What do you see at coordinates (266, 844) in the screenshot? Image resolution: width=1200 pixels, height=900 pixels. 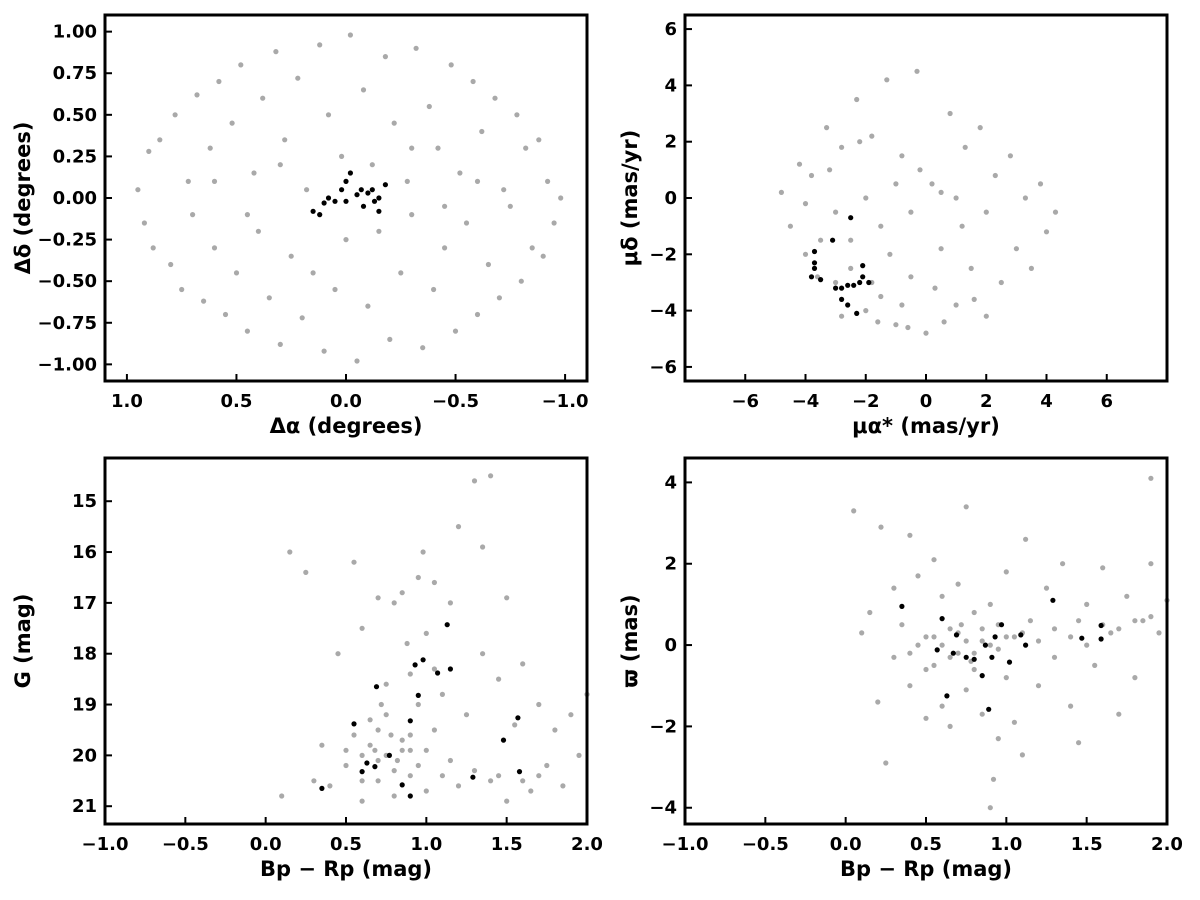 I see `x-tick-label: 0.0` at bounding box center [266, 844].